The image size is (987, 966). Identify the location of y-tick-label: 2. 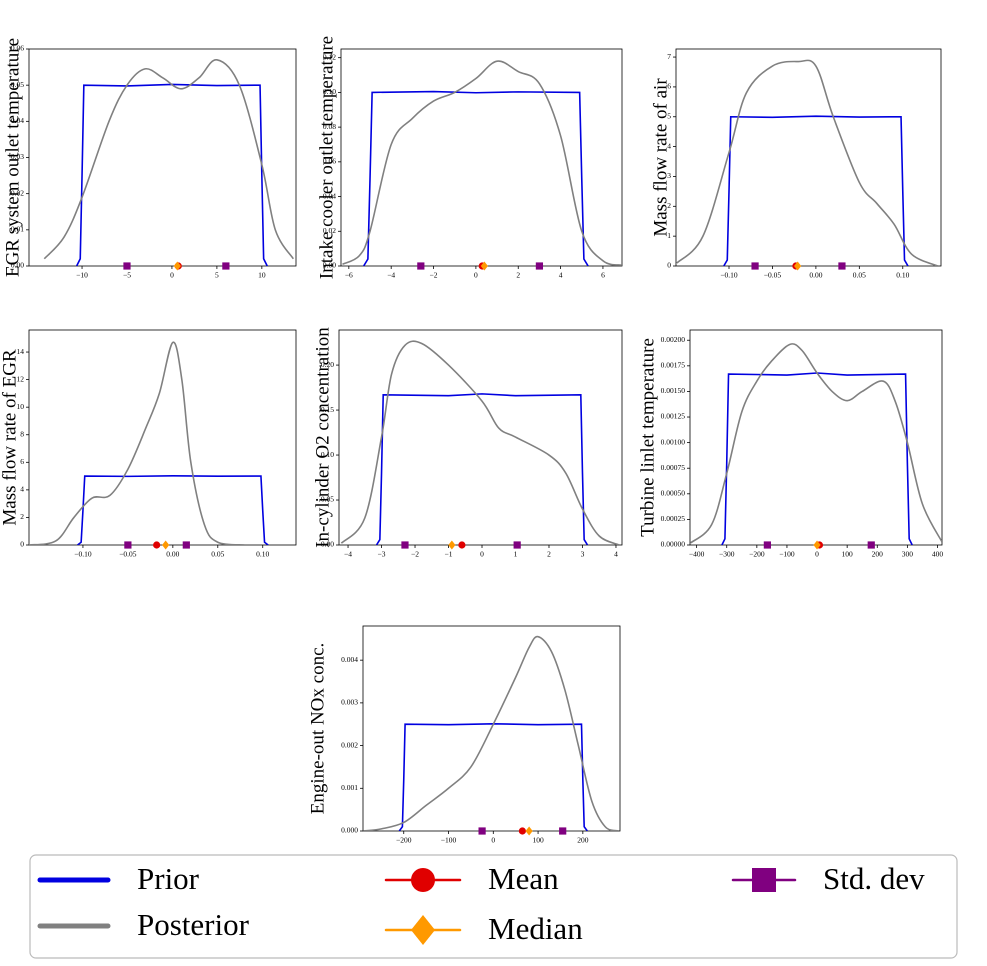
(22, 516).